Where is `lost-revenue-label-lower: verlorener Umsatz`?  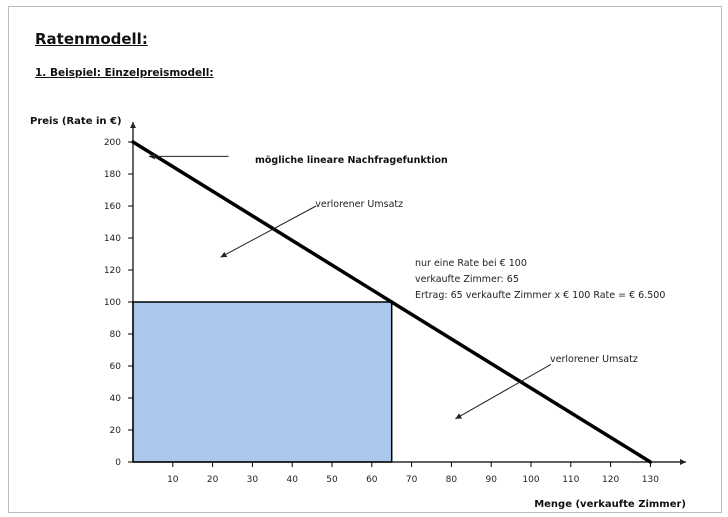 lost-revenue-label-lower: verlorener Umsatz is located at coordinates (594, 359).